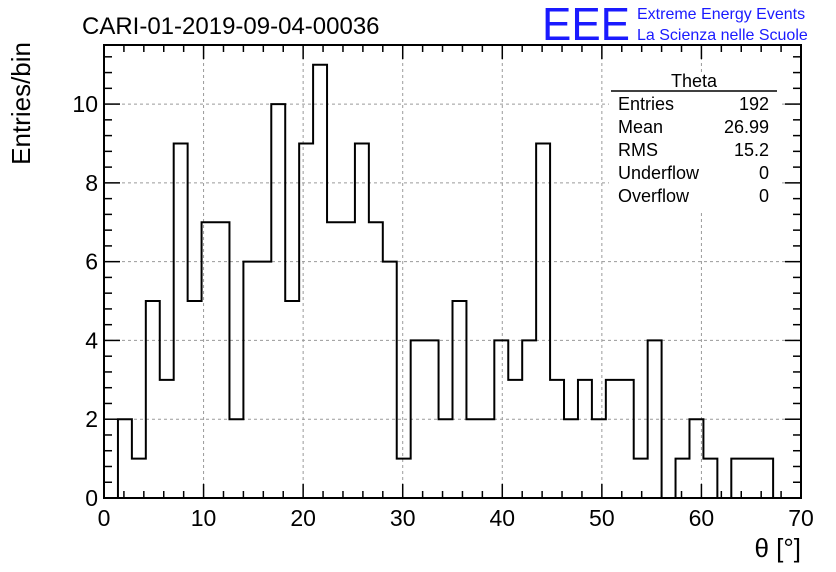 This screenshot has height=572, width=836. Describe the element at coordinates (602, 518) in the screenshot. I see `x-tick-label: 50` at that location.